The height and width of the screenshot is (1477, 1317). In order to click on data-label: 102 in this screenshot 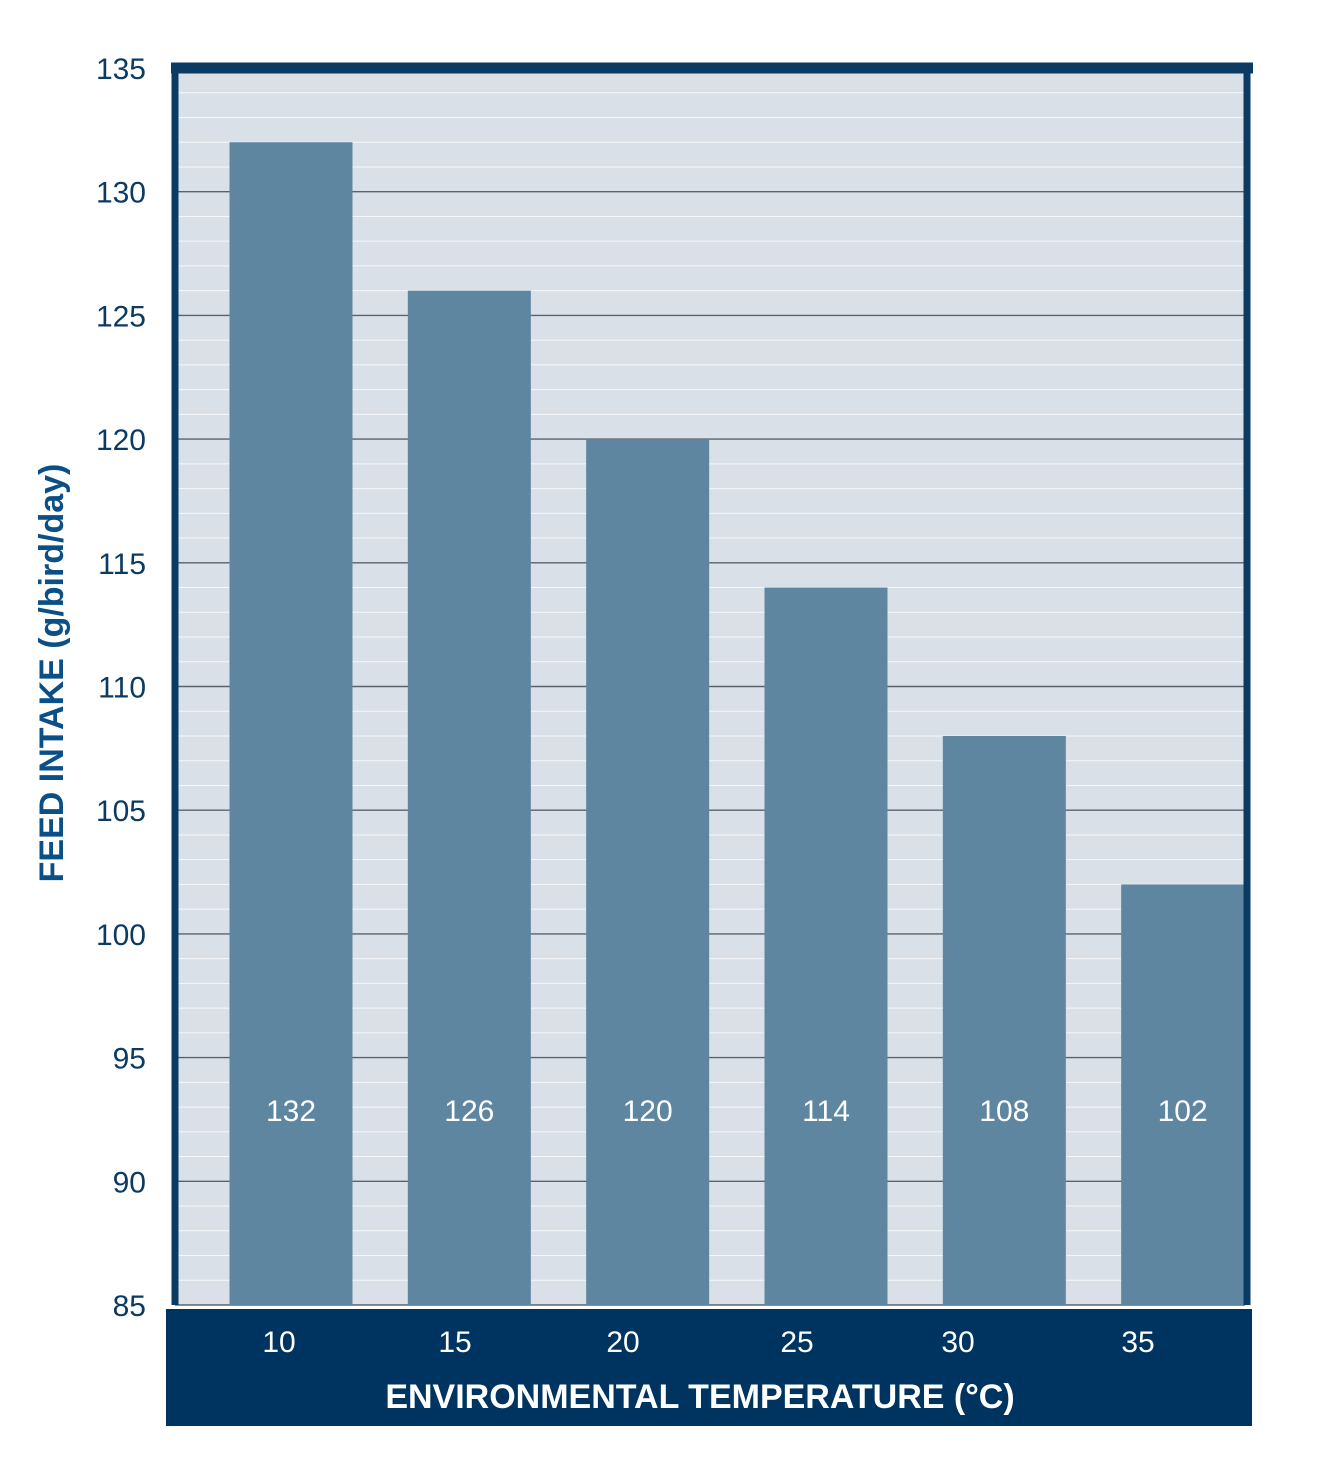, I will do `click(1183, 1111)`.